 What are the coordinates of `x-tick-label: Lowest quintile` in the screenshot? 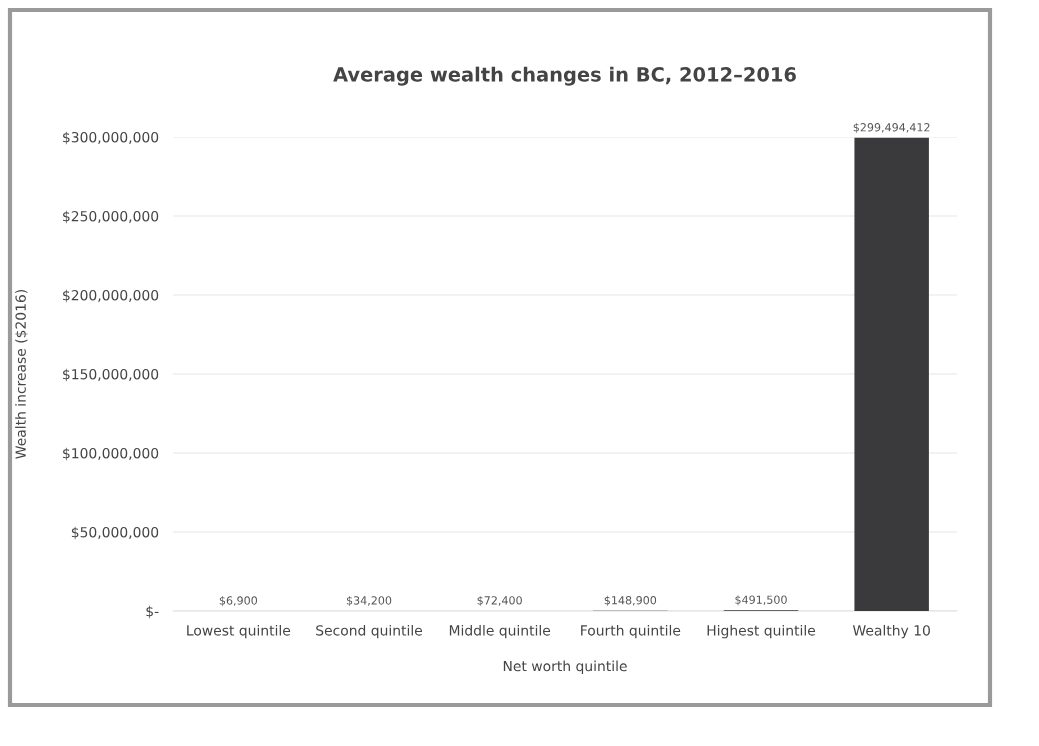 It's located at (239, 631).